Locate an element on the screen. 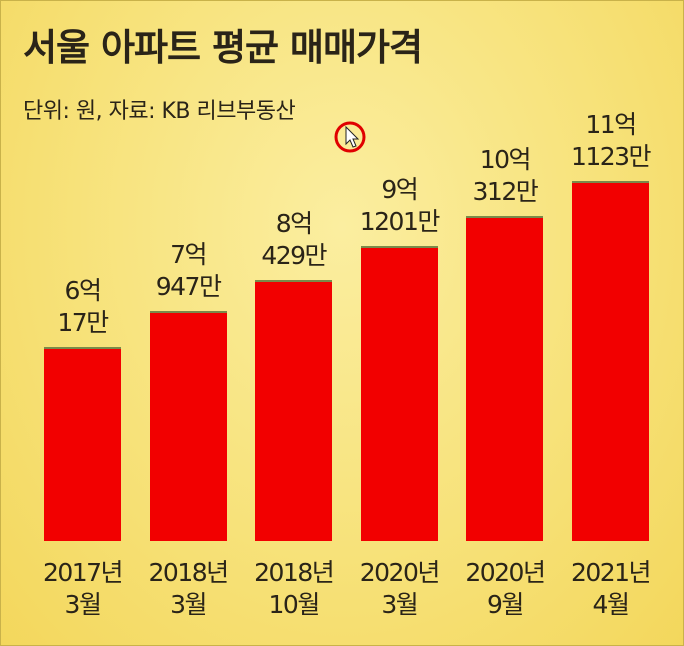 The width and height of the screenshot is (684, 646). value-label: 8억 429만 is located at coordinates (294, 240).